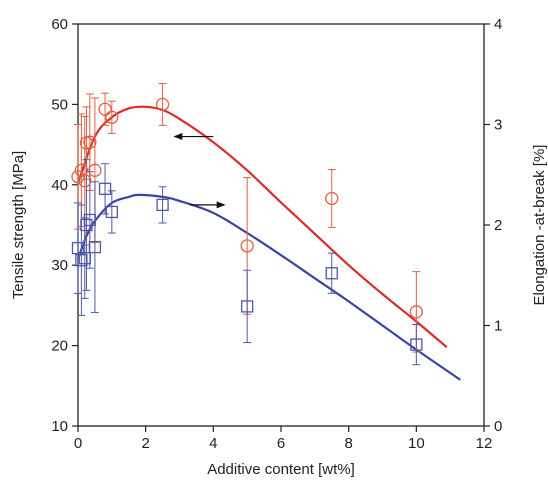  What do you see at coordinates (498, 125) in the screenshot?
I see `y2-tick-label: 3` at bounding box center [498, 125].